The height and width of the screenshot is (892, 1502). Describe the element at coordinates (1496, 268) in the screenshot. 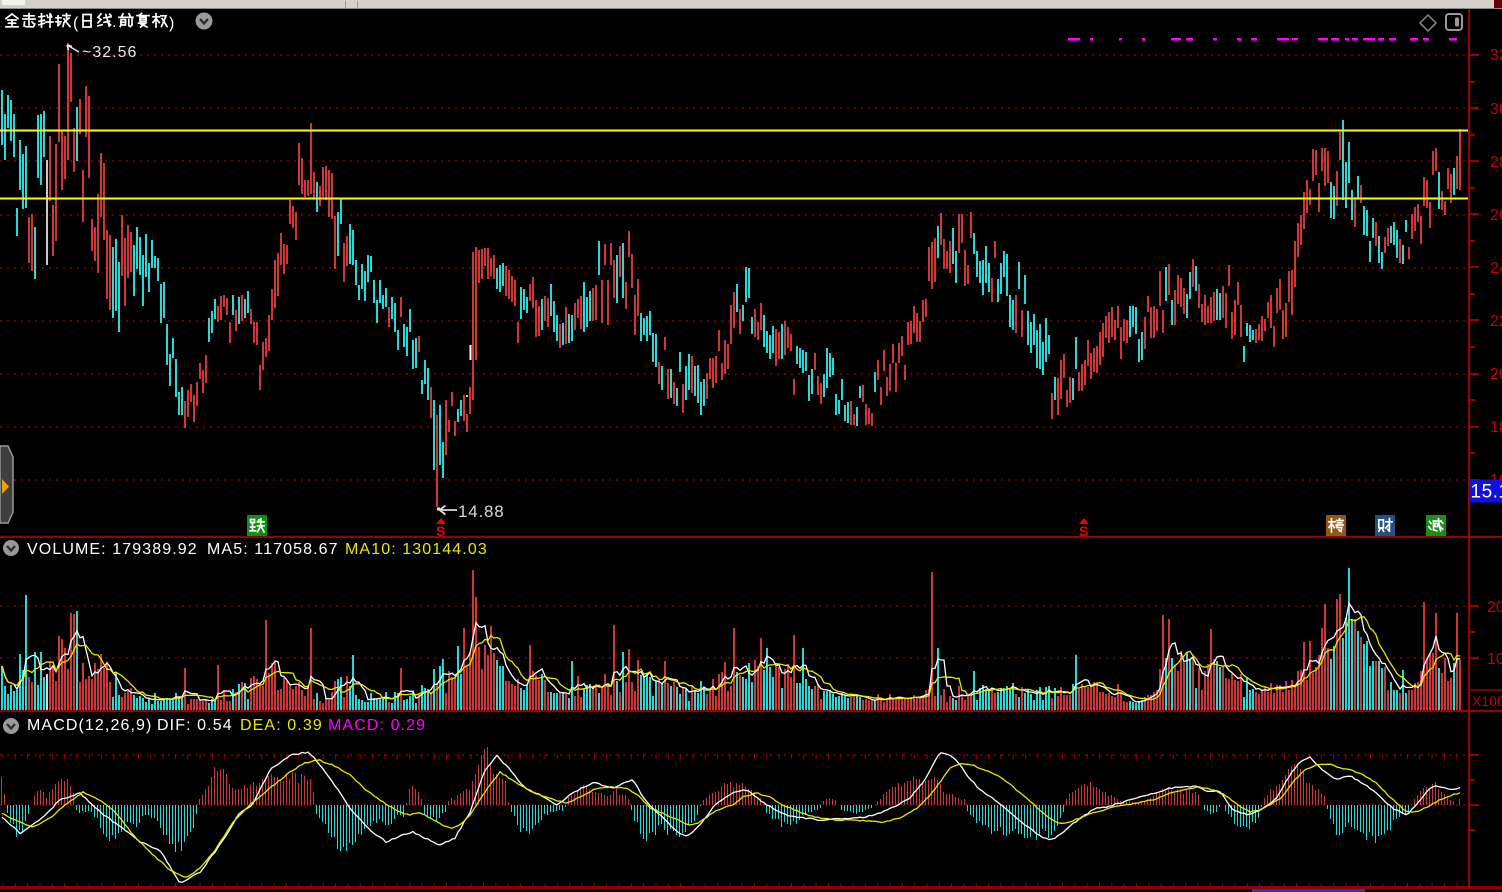

I see `svg-text: 24` at that location.